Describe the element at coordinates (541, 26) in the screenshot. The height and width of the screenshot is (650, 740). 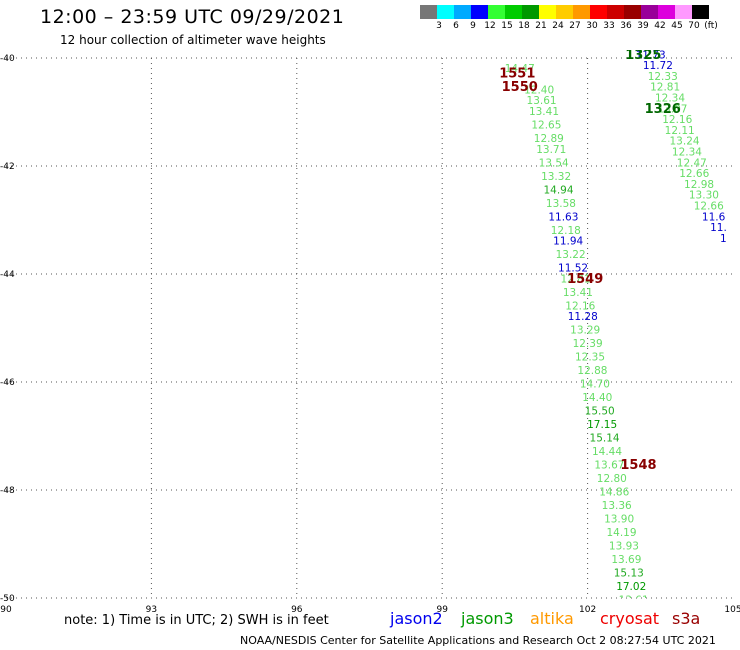
I see `color-scale-tick-label: 21` at that location.